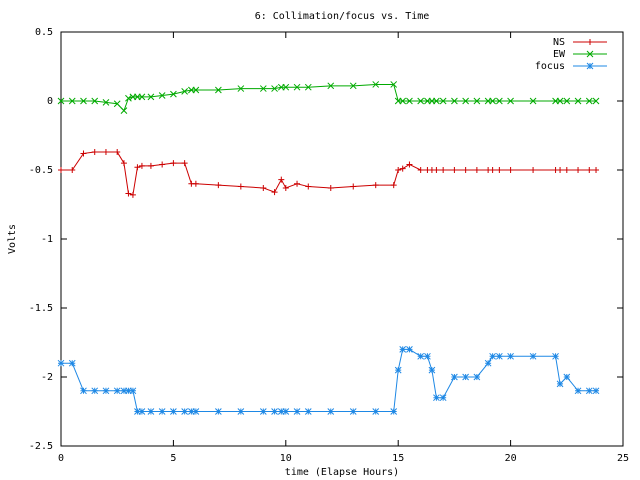  What do you see at coordinates (342, 16) in the screenshot?
I see `chart-title: 6: Collimation/focus vs. Time` at bounding box center [342, 16].